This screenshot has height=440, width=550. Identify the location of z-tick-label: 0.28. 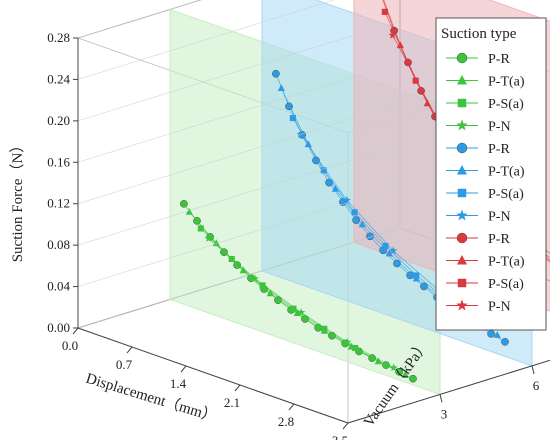
(58, 37).